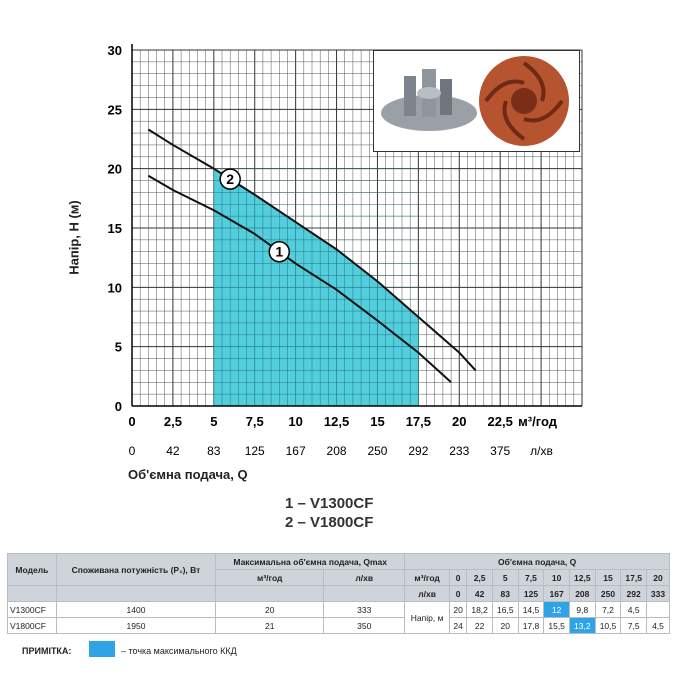  Describe the element at coordinates (115, 50) in the screenshot. I see `y-tick-label: 30` at that location.